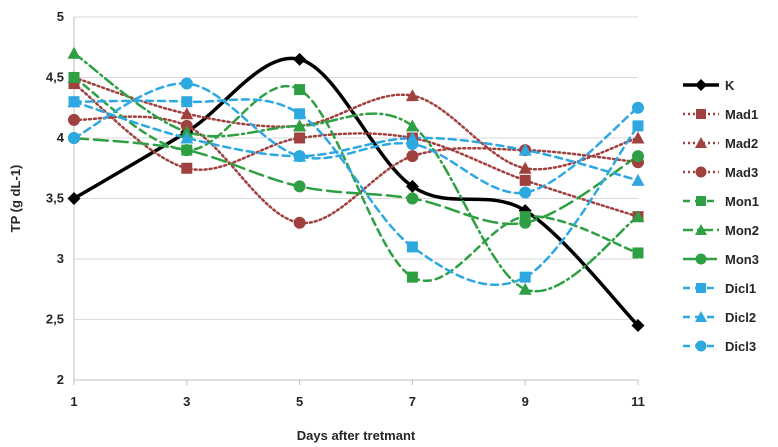 This screenshot has height=447, width=778. I want to click on legend-label: Mon2, so click(742, 230).